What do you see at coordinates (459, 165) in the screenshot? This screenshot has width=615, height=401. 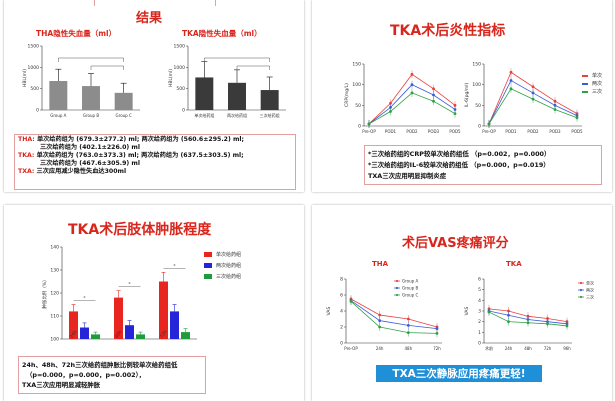 I see `note-line: *三次给药组的IL-6较单次给药组低 （p=0.000，p=0.019）` at bounding box center [459, 165].